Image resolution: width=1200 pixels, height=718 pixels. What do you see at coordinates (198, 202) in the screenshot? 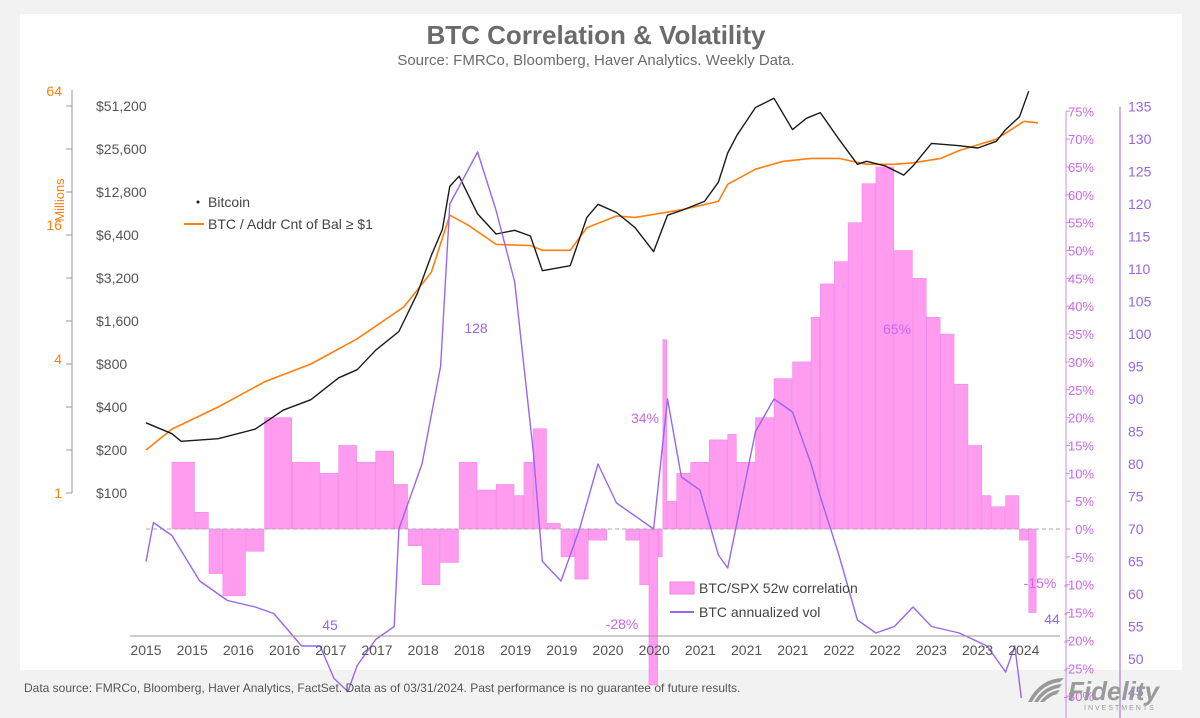
I see `legend-bitcoin-marker` at bounding box center [198, 202].